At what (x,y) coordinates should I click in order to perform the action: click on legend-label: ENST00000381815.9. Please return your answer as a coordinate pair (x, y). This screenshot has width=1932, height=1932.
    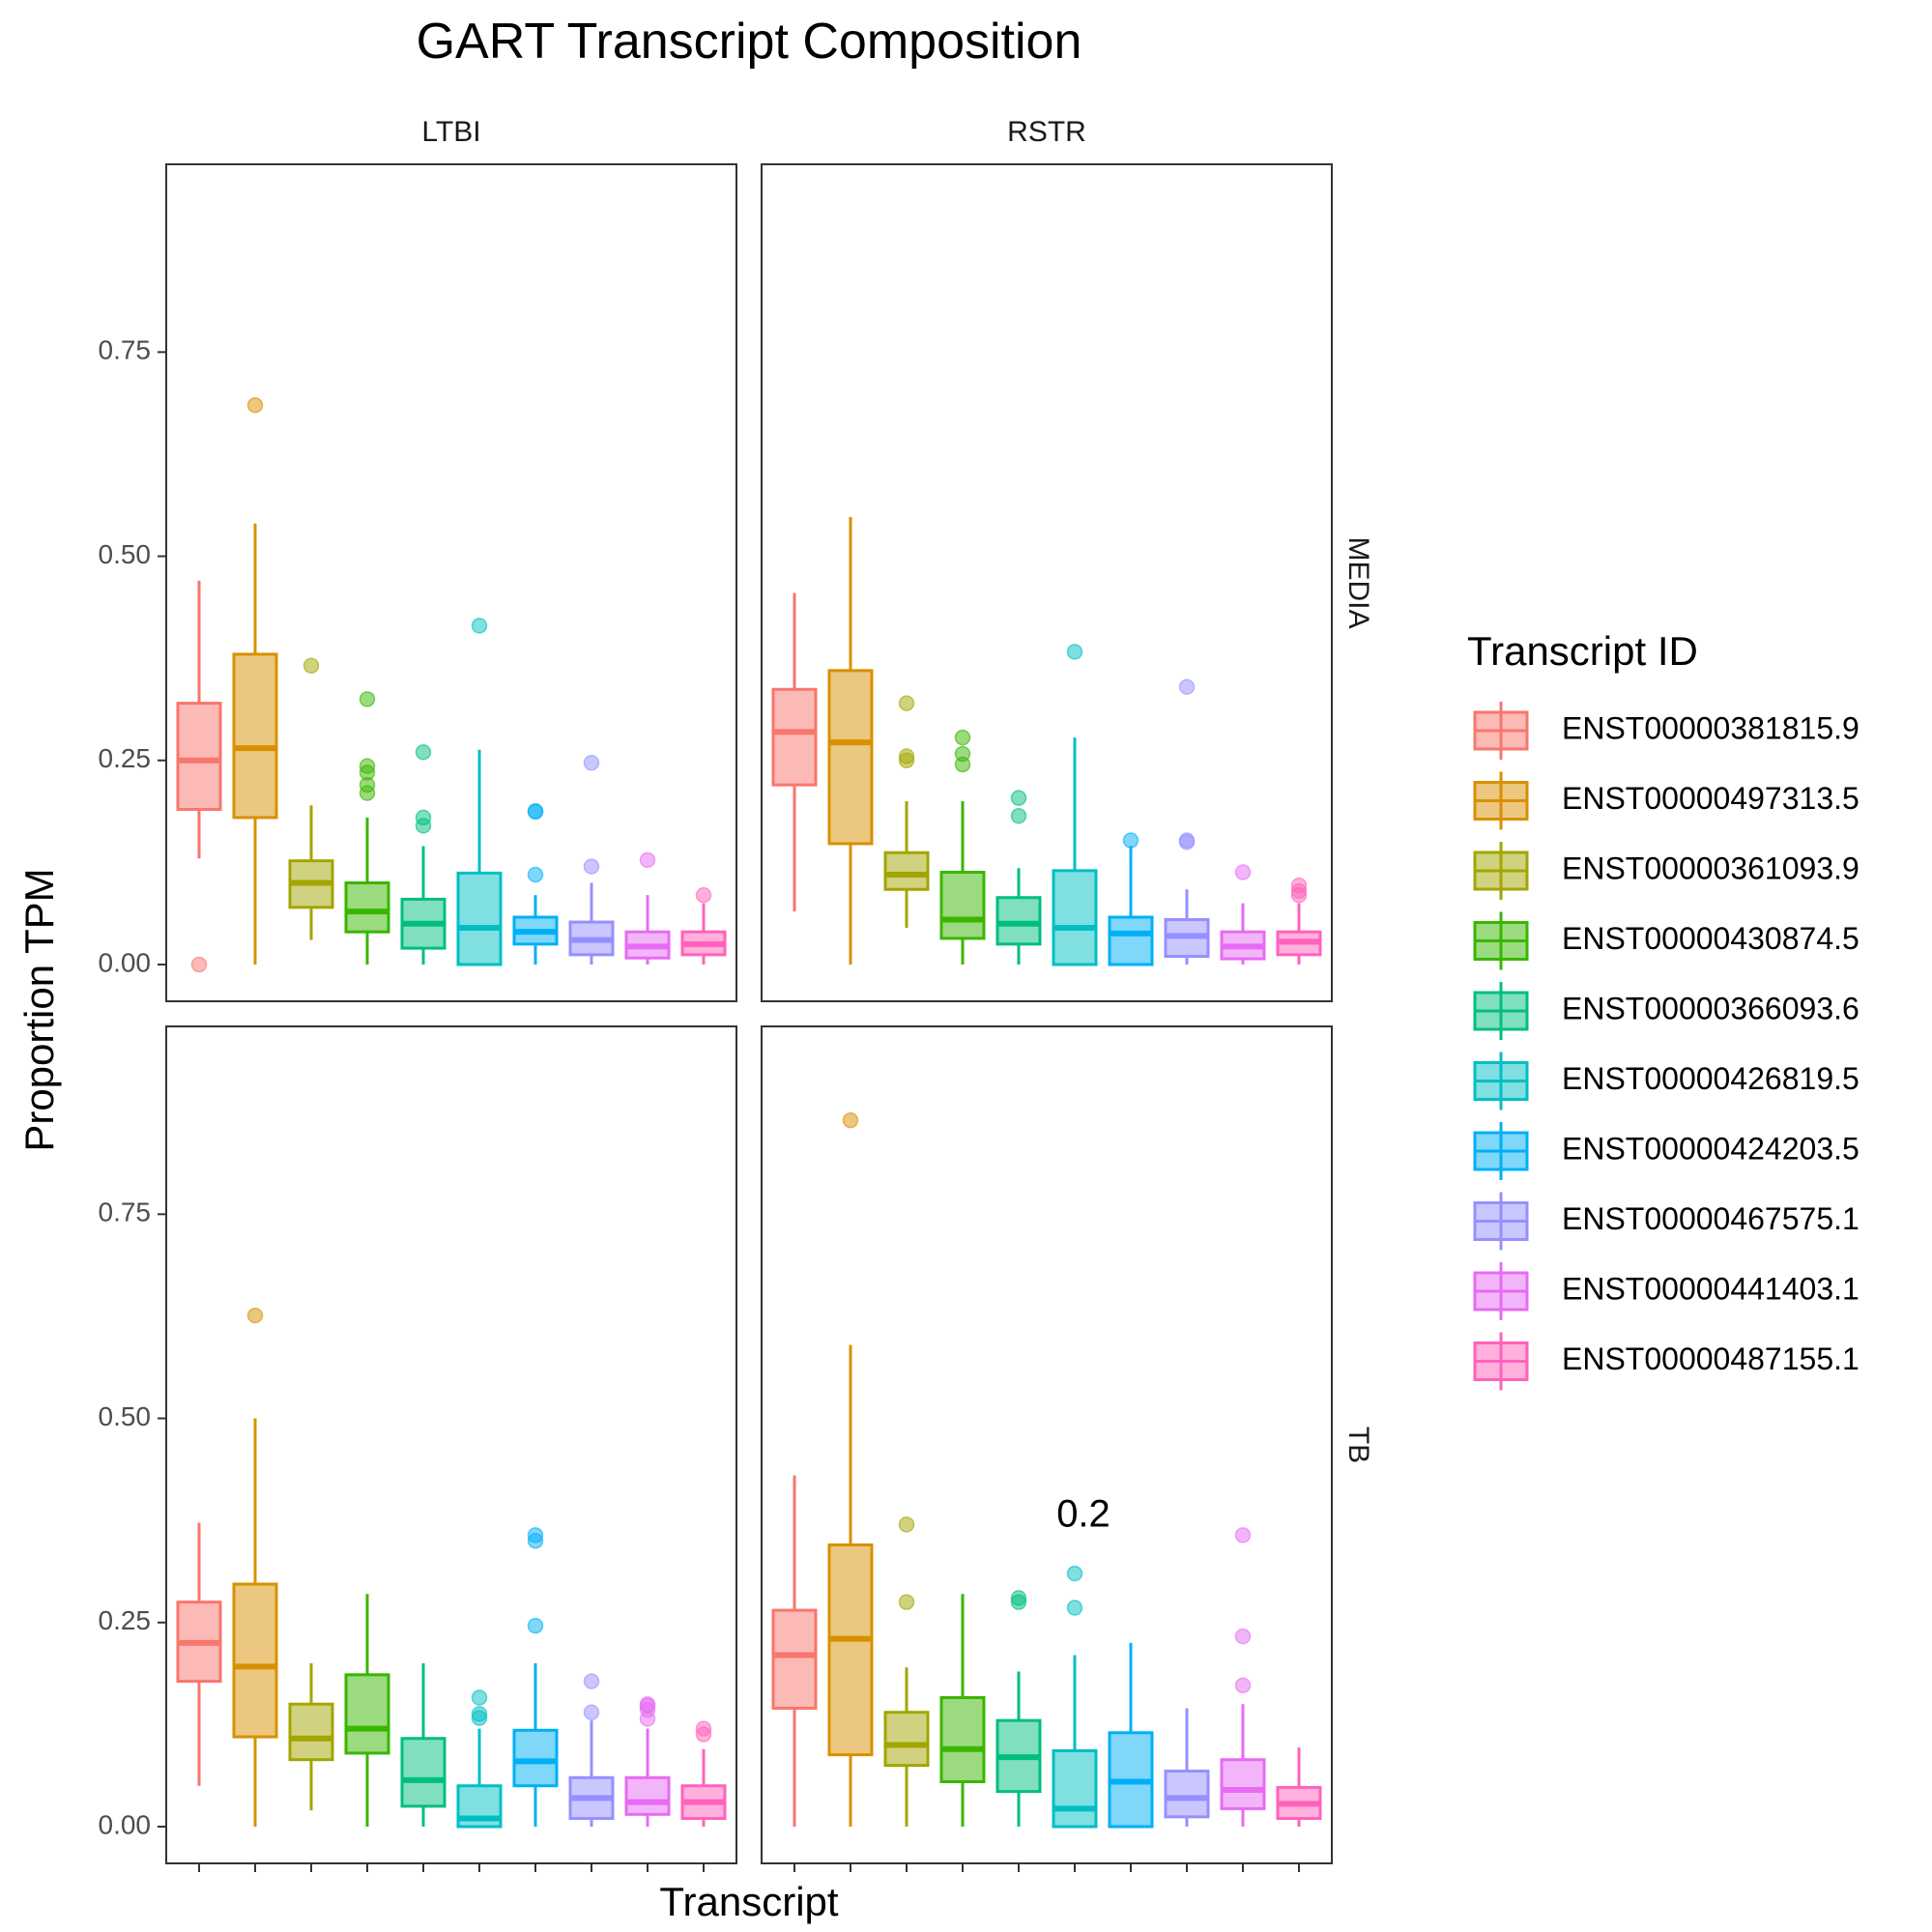
    Looking at the image, I should click on (1711, 727).